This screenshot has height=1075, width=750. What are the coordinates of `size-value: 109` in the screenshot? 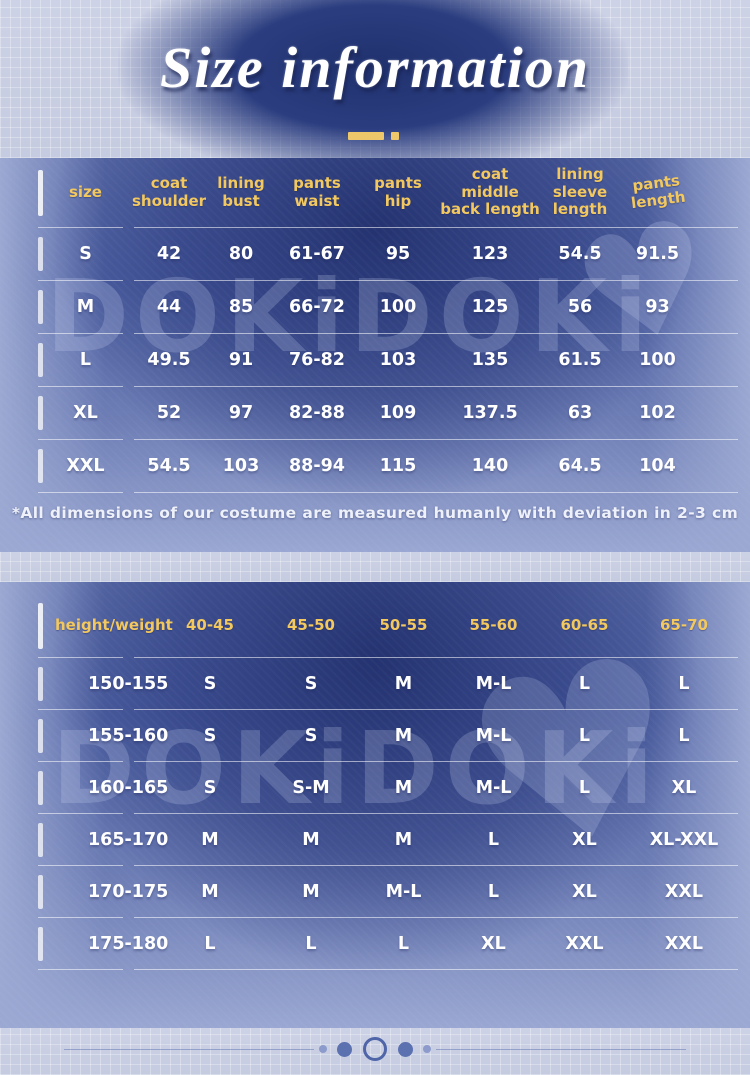 It's located at (398, 413).